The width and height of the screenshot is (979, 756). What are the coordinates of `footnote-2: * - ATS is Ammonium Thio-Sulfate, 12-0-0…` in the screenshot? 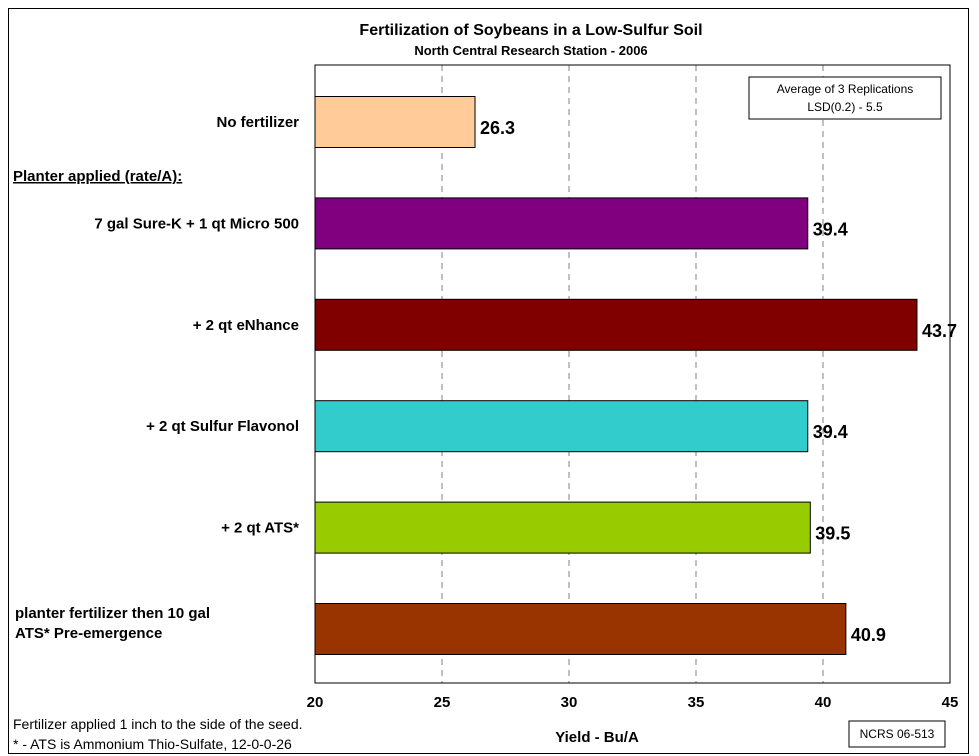 It's located at (152, 744).